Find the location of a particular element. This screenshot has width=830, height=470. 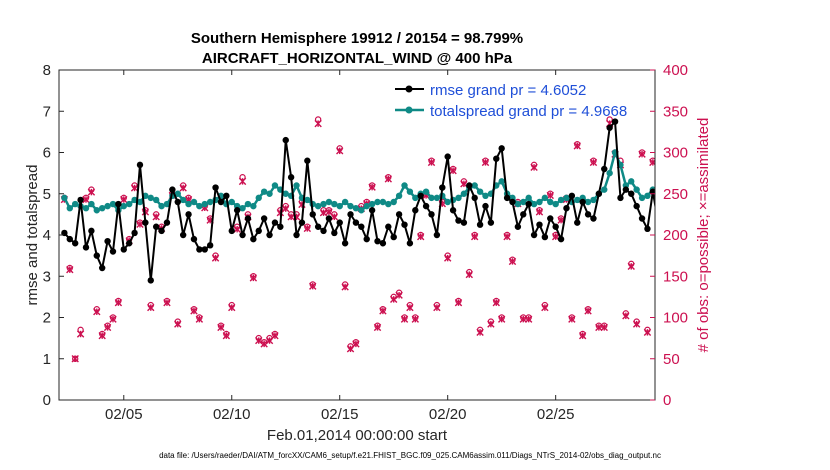

y-left-tick-label: 2 is located at coordinates (47, 318).